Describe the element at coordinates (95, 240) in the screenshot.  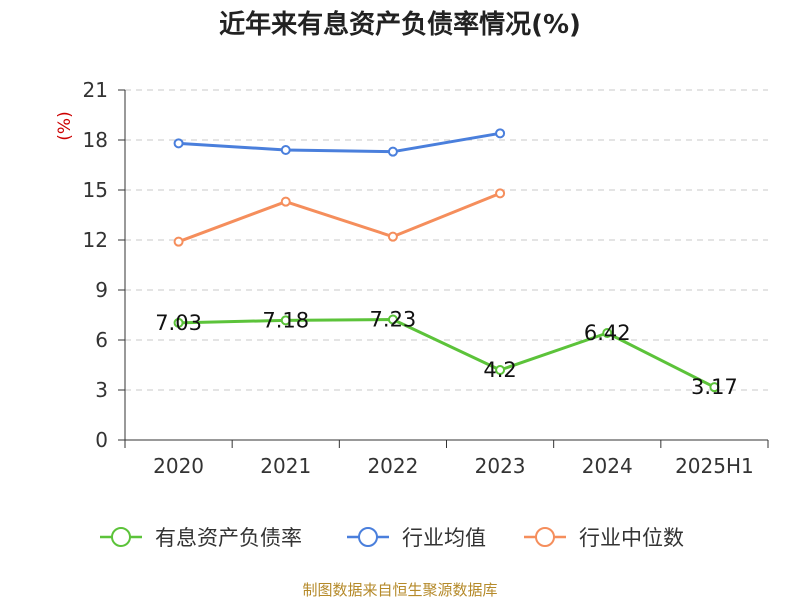
I see `y-tick-label: 12` at that location.